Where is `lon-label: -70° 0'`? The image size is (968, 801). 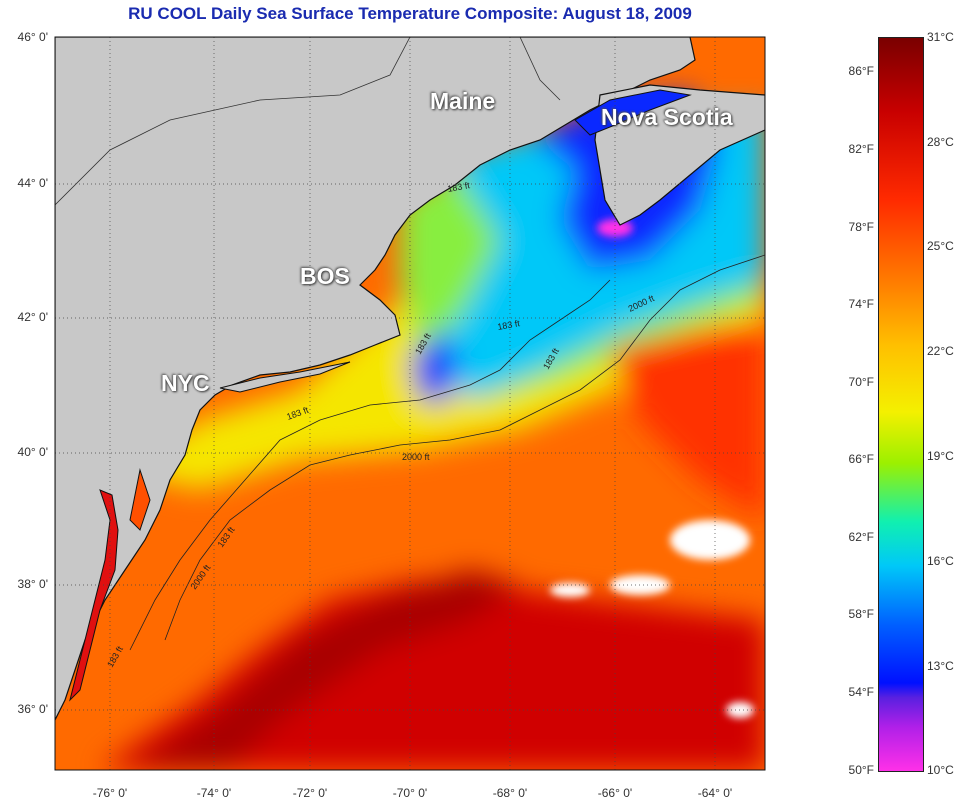 lon-label: -70° 0' is located at coordinates (410, 793).